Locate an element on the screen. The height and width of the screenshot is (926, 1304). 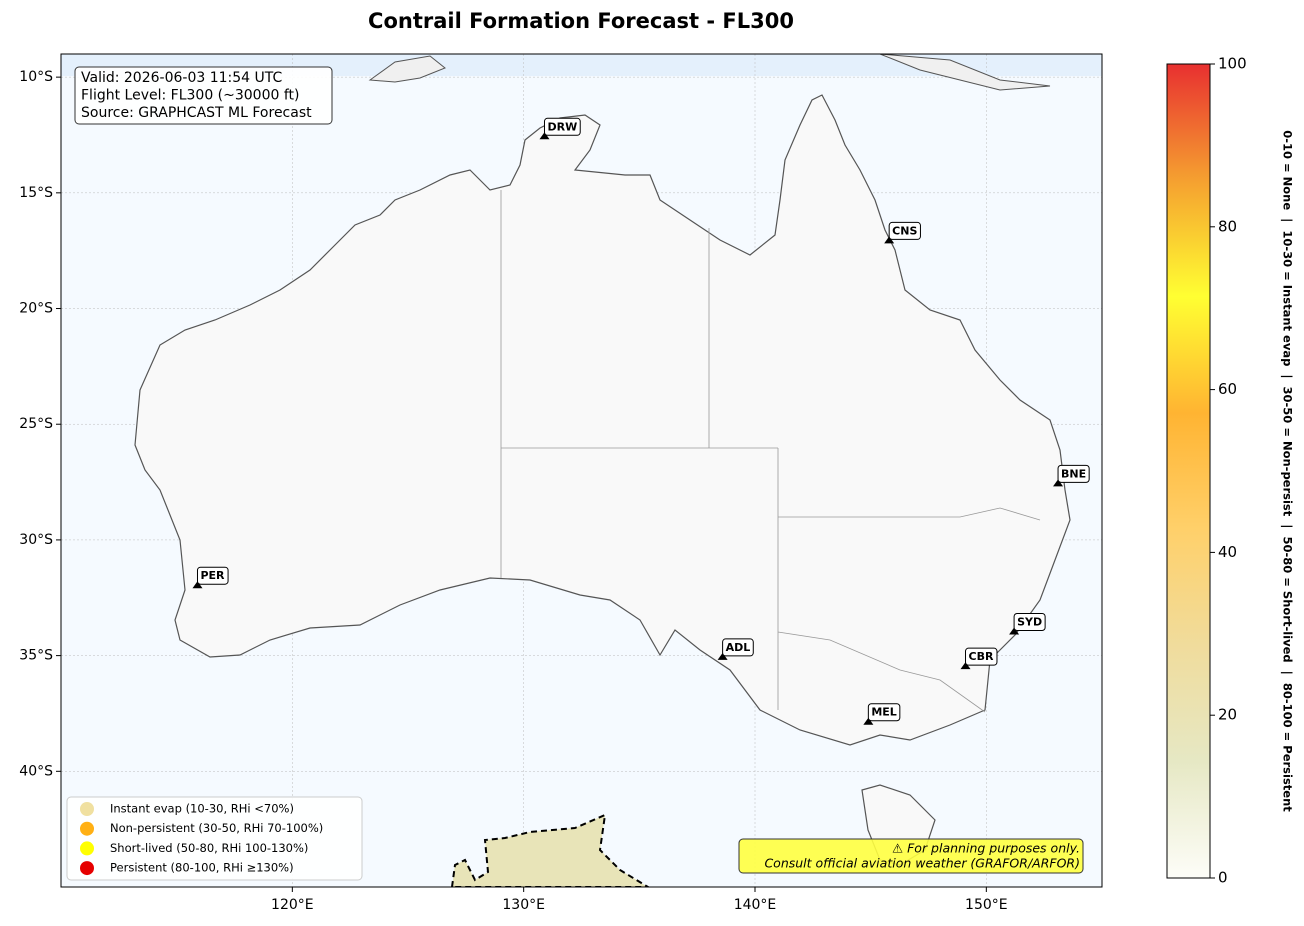
legend-label: Instant evap (10-30, RHi <70%) is located at coordinates (202, 809).